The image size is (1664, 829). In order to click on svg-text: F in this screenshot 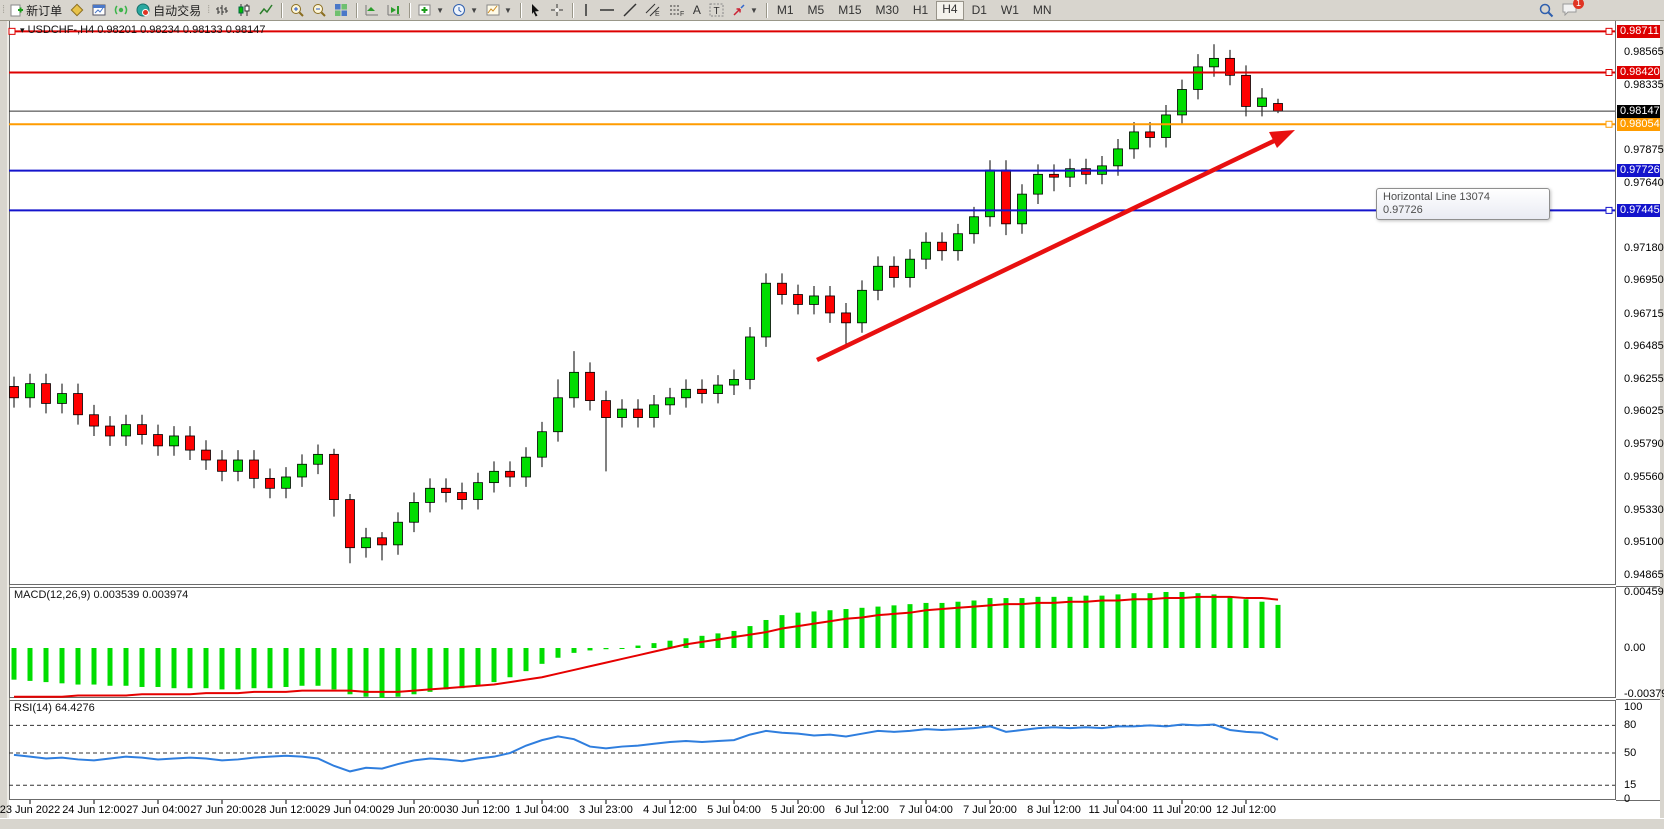, I will do `click(682, 14)`.